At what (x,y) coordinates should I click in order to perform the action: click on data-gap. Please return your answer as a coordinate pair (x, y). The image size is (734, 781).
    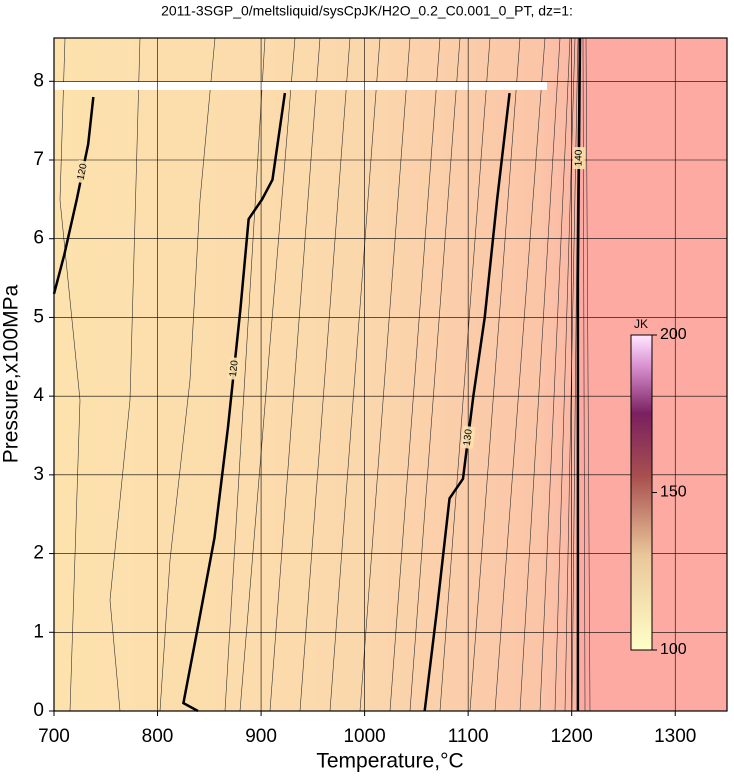
    Looking at the image, I should click on (300, 86).